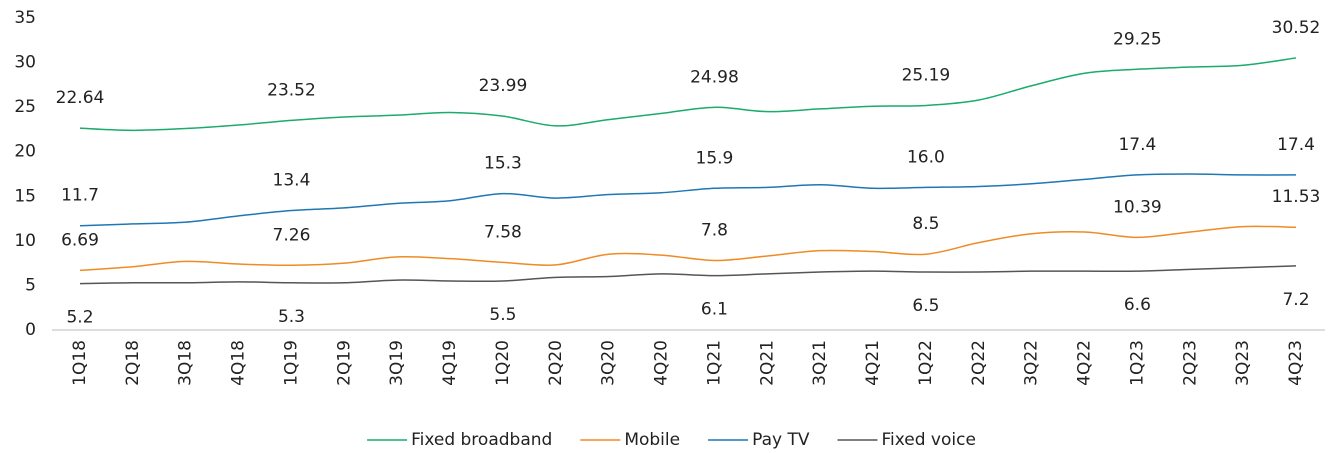 This screenshot has height=453, width=1343. What do you see at coordinates (481, 440) in the screenshot?
I see `legend-label: Fixed broadband` at bounding box center [481, 440].